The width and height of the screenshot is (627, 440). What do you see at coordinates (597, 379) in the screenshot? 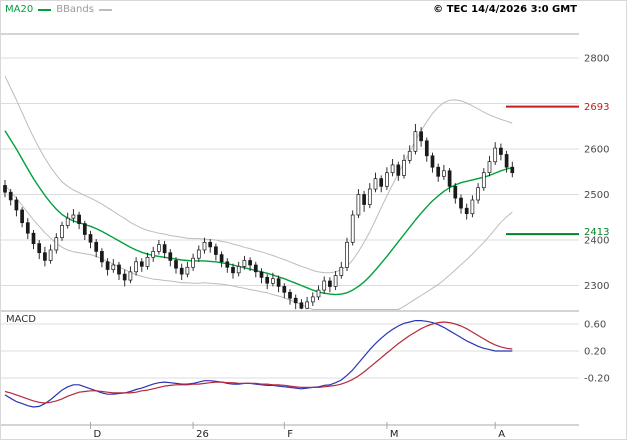
I see `macd-axis-label: -0.20` at bounding box center [597, 379].